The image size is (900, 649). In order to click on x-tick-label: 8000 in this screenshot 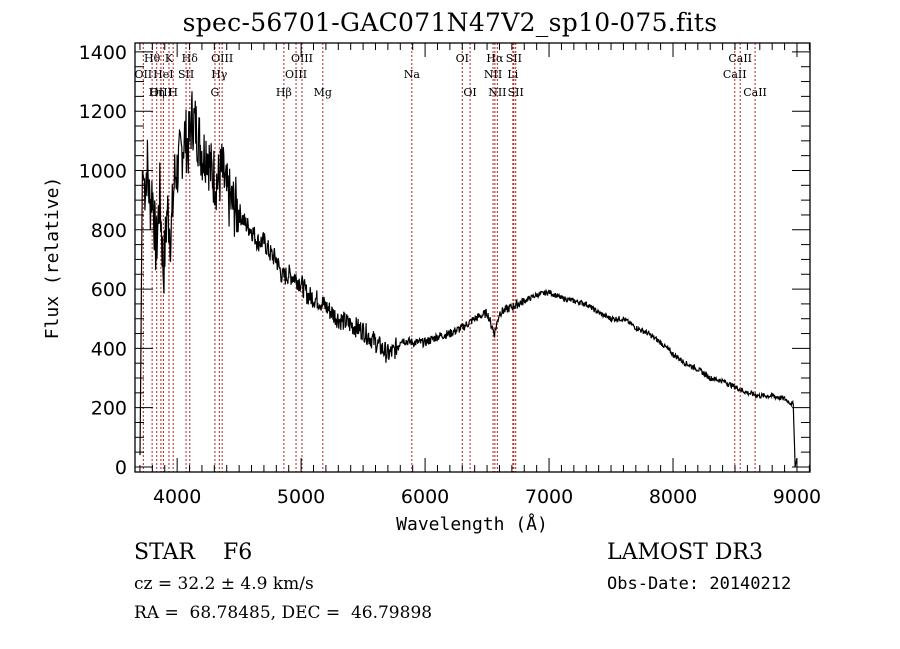, I will do `click(673, 497)`.